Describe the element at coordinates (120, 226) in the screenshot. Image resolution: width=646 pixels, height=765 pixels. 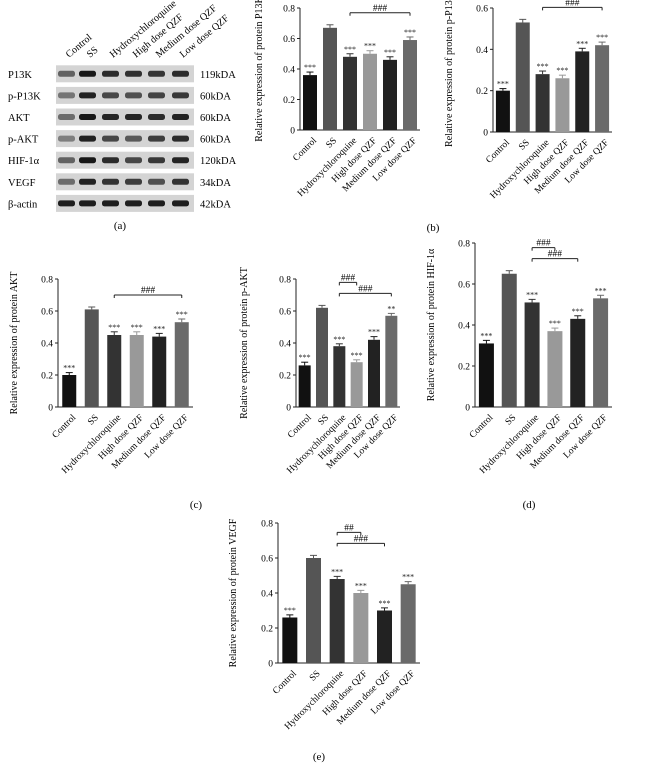
I see `panel-tag-a: (a)` at that location.